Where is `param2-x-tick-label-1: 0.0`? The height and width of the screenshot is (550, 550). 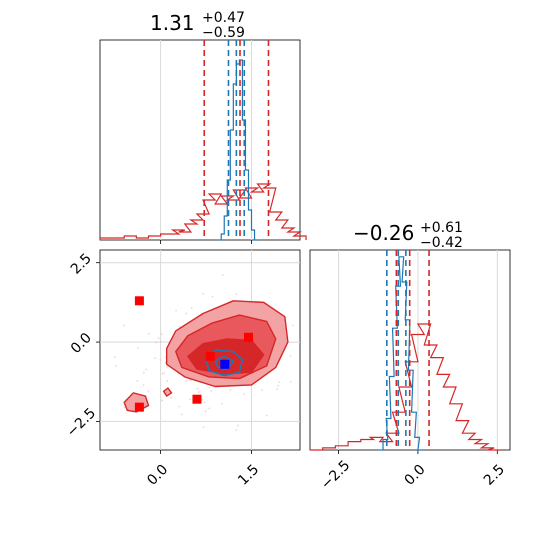 param2-x-tick-label-1: 0.0 is located at coordinates (415, 475).